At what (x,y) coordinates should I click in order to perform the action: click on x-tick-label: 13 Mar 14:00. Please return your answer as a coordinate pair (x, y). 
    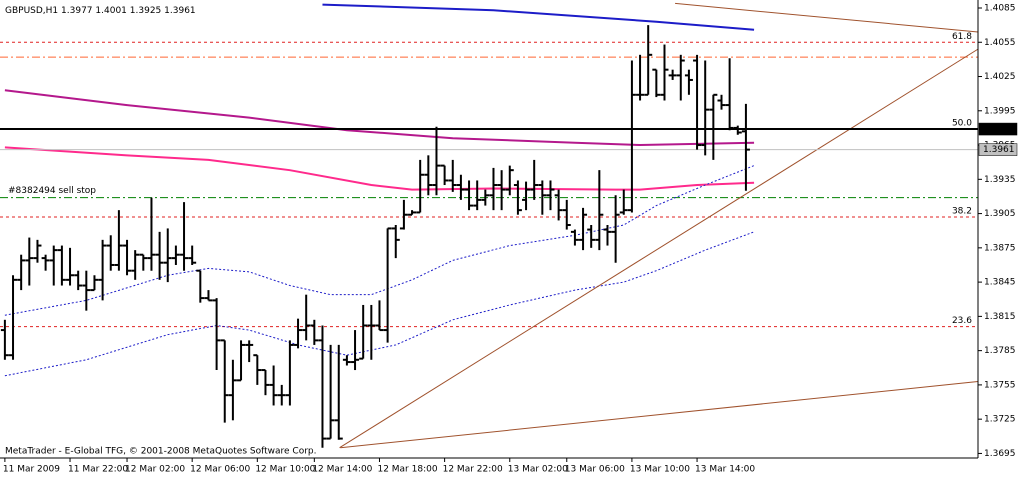
    Looking at the image, I should click on (725, 470).